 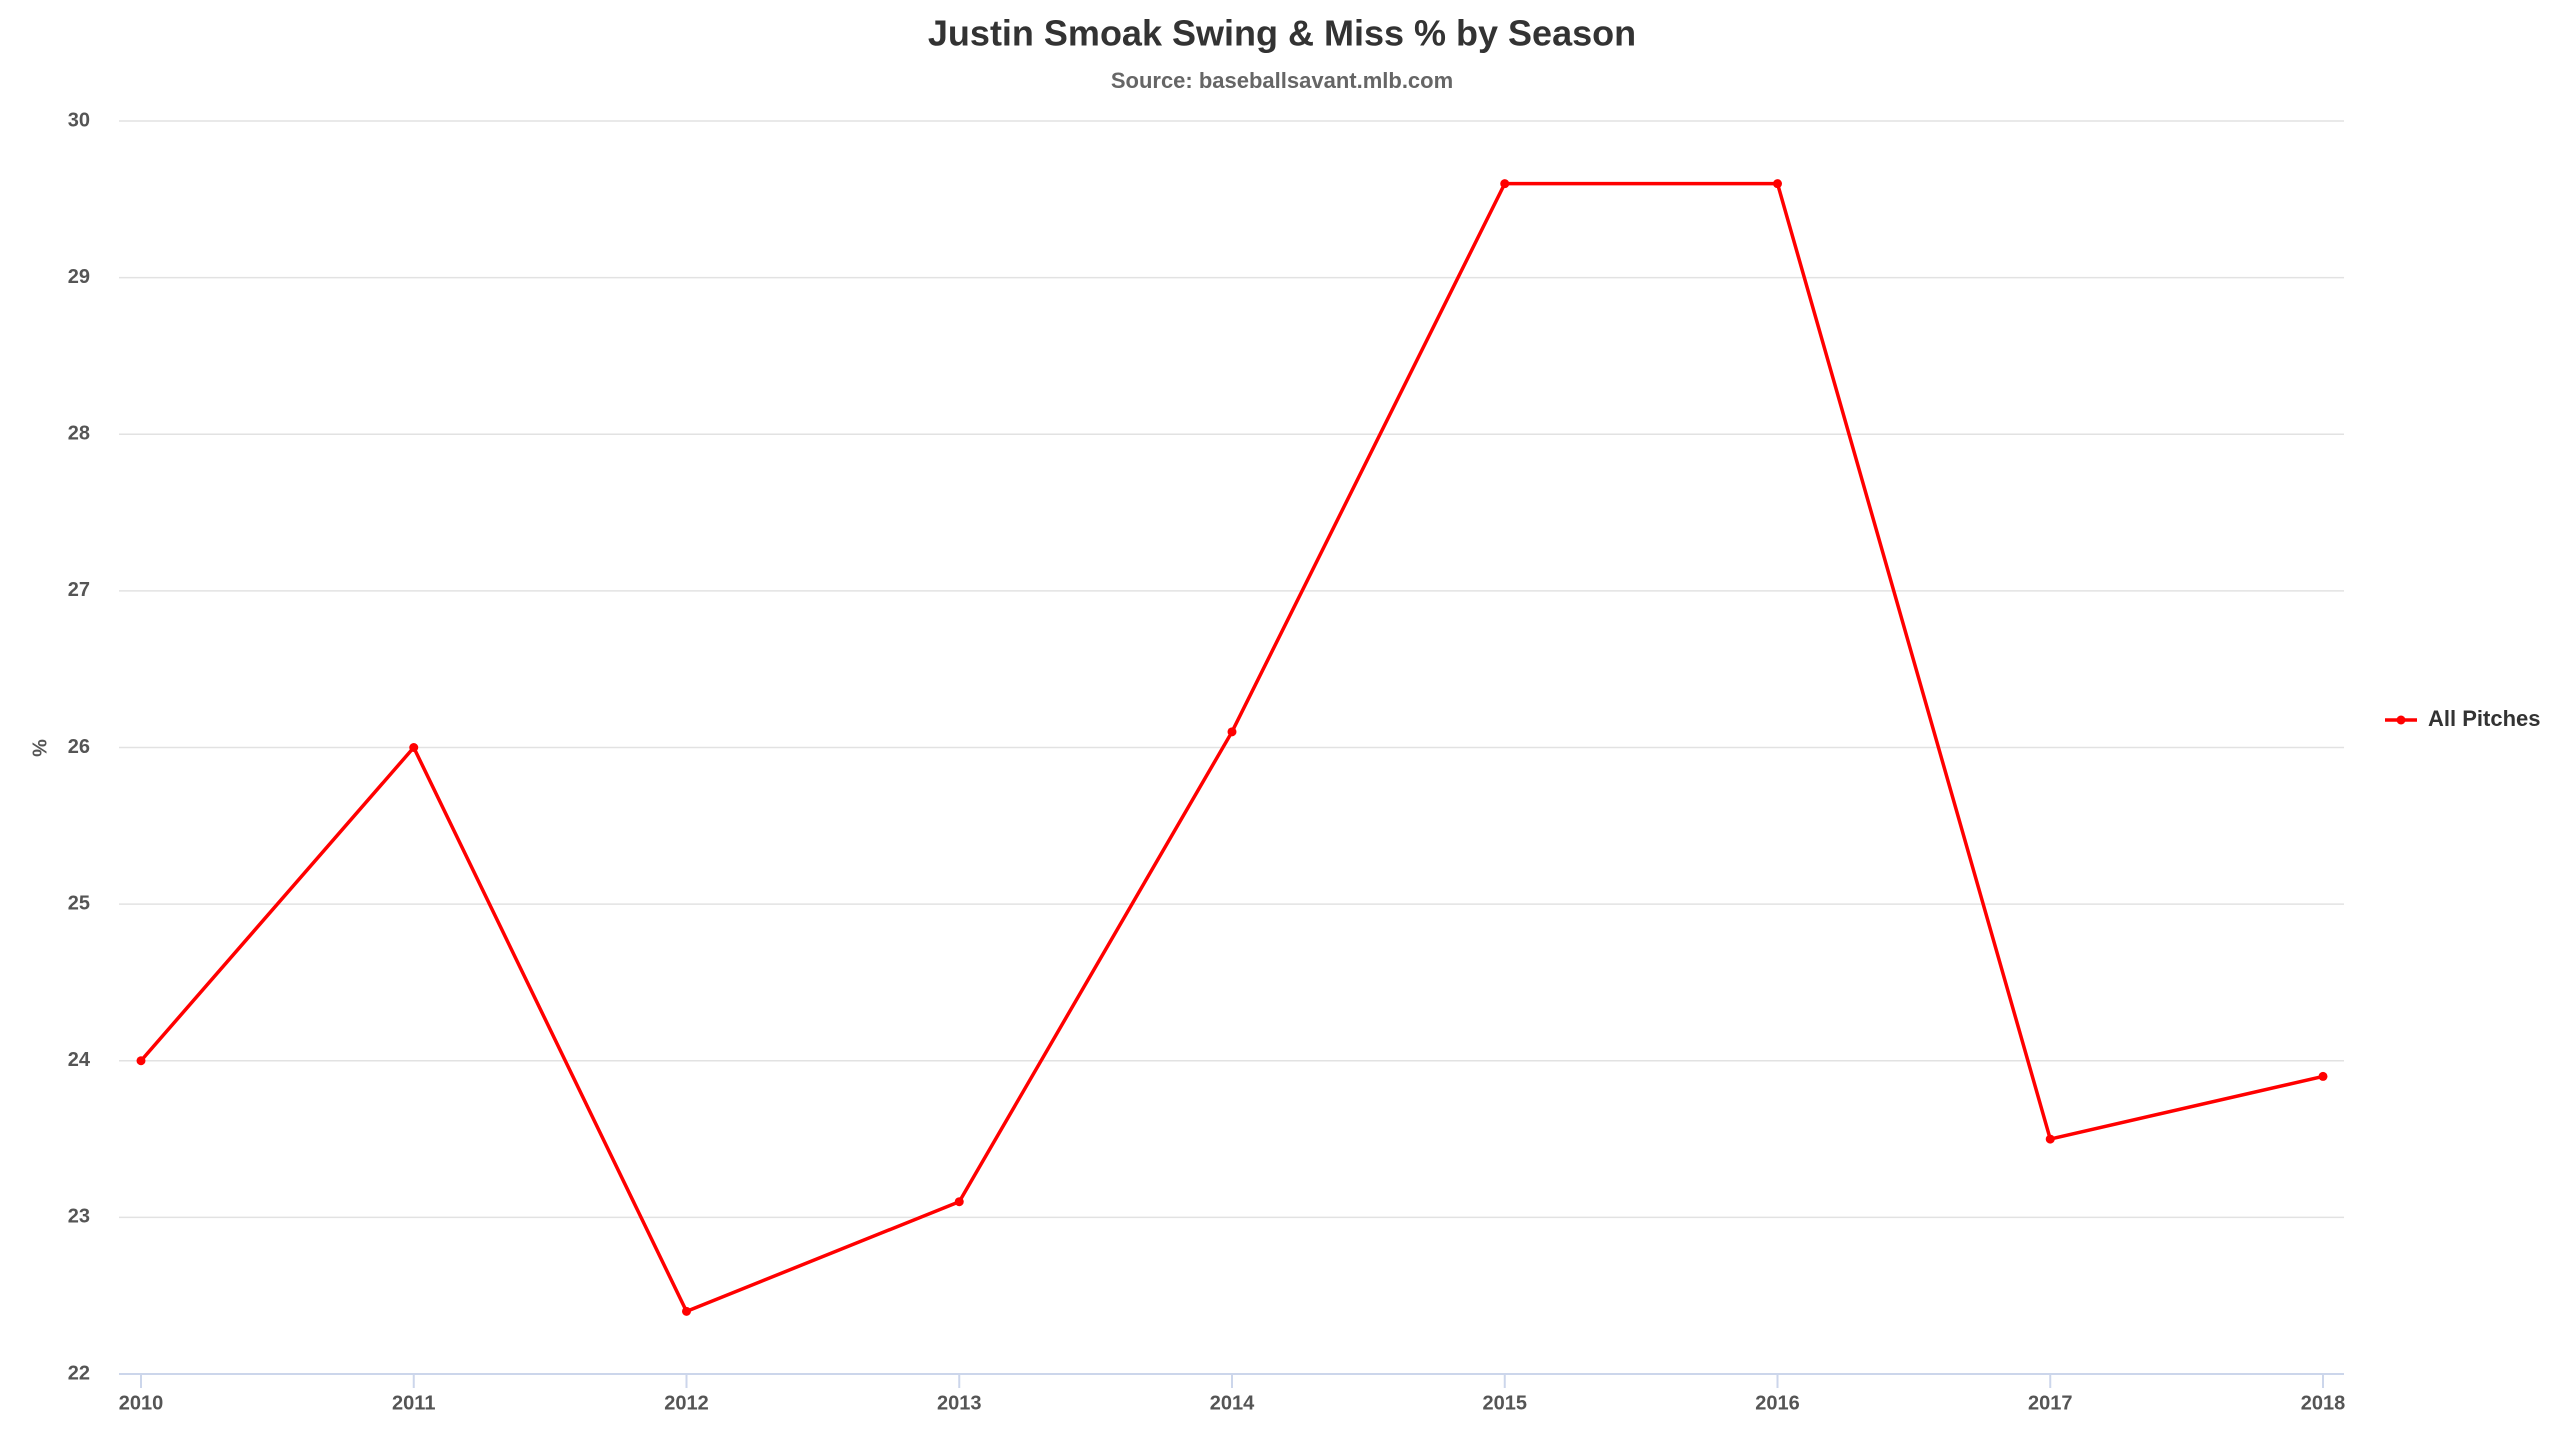 What do you see at coordinates (79, 277) in the screenshot?
I see `y-tick-label: 29` at bounding box center [79, 277].